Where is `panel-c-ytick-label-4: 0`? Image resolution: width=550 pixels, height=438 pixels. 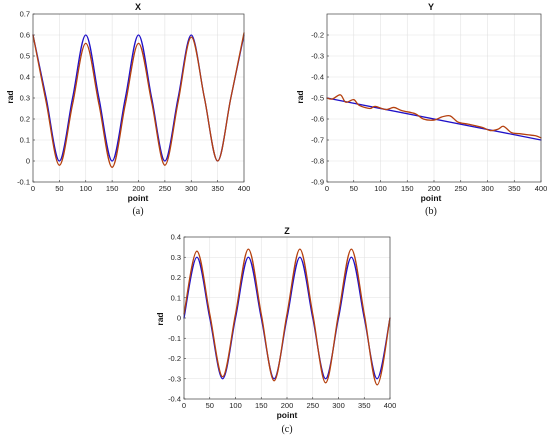 panel-c-ytick-label-4: 0 is located at coordinates (179, 318).